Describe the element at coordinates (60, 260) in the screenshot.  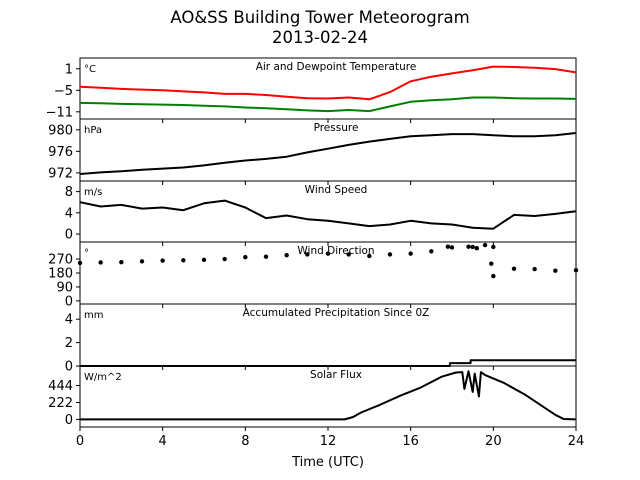
I see `ytick-label: 270` at that location.